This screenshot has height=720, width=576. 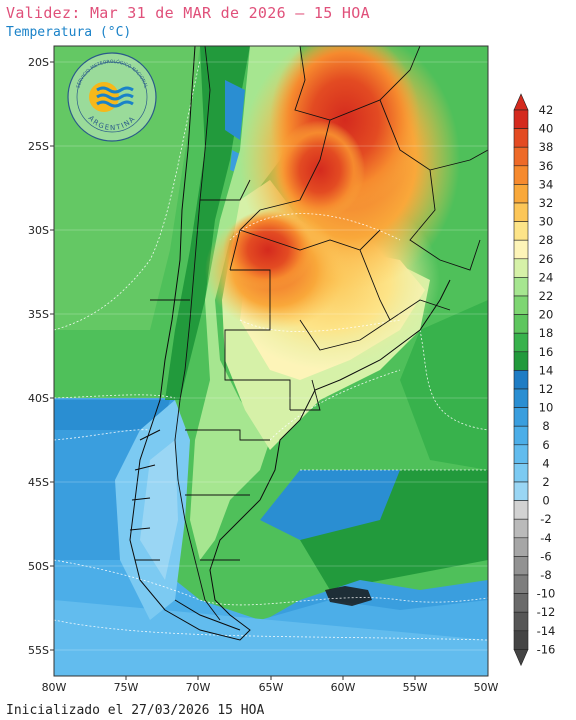 What do you see at coordinates (270, 678) in the screenshot?
I see `lon-tick-marks` at bounding box center [270, 678].